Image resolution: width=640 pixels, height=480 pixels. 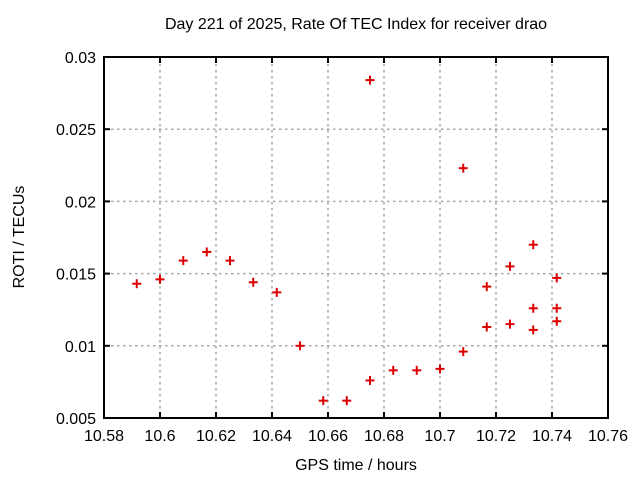 What do you see at coordinates (608, 436) in the screenshot?
I see `x-tick-label: 10.76` at bounding box center [608, 436].